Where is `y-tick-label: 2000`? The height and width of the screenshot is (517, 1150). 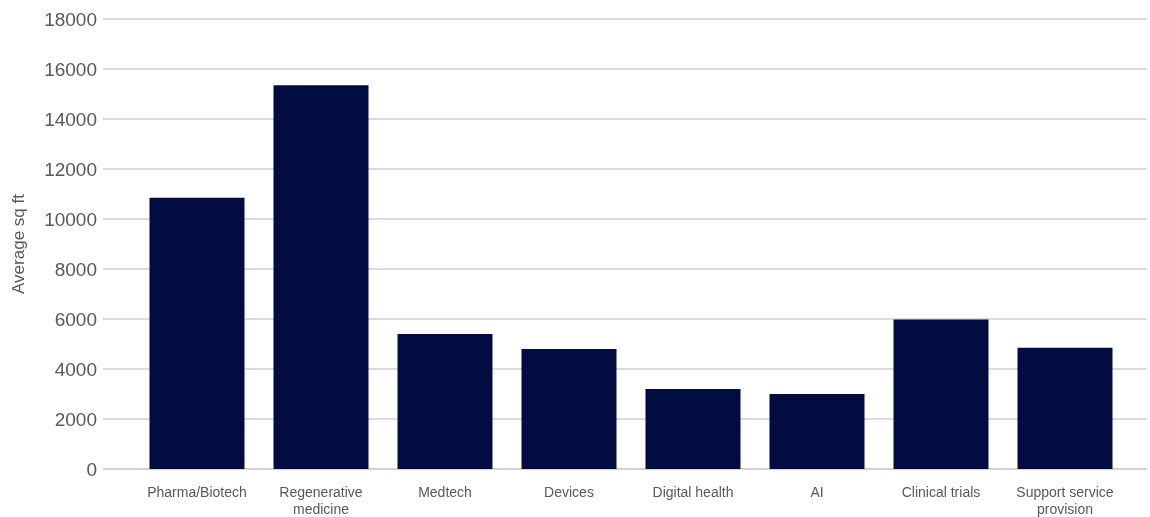 y-tick-label: 2000 is located at coordinates (75, 419).